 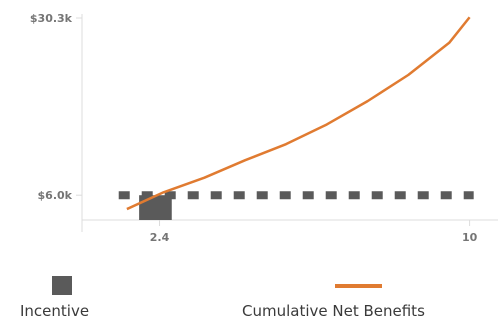 I want to click on legend-label-incentive: Incentive, so click(x=55, y=311).